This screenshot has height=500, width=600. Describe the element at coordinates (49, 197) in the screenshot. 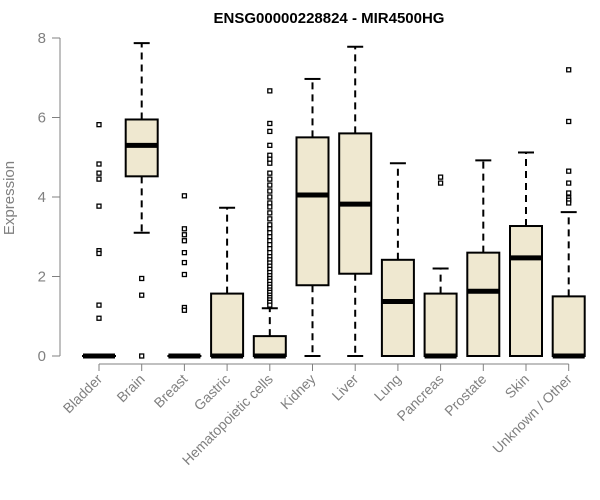

I see `y-axis: 0 2 4 6 8` at that location.